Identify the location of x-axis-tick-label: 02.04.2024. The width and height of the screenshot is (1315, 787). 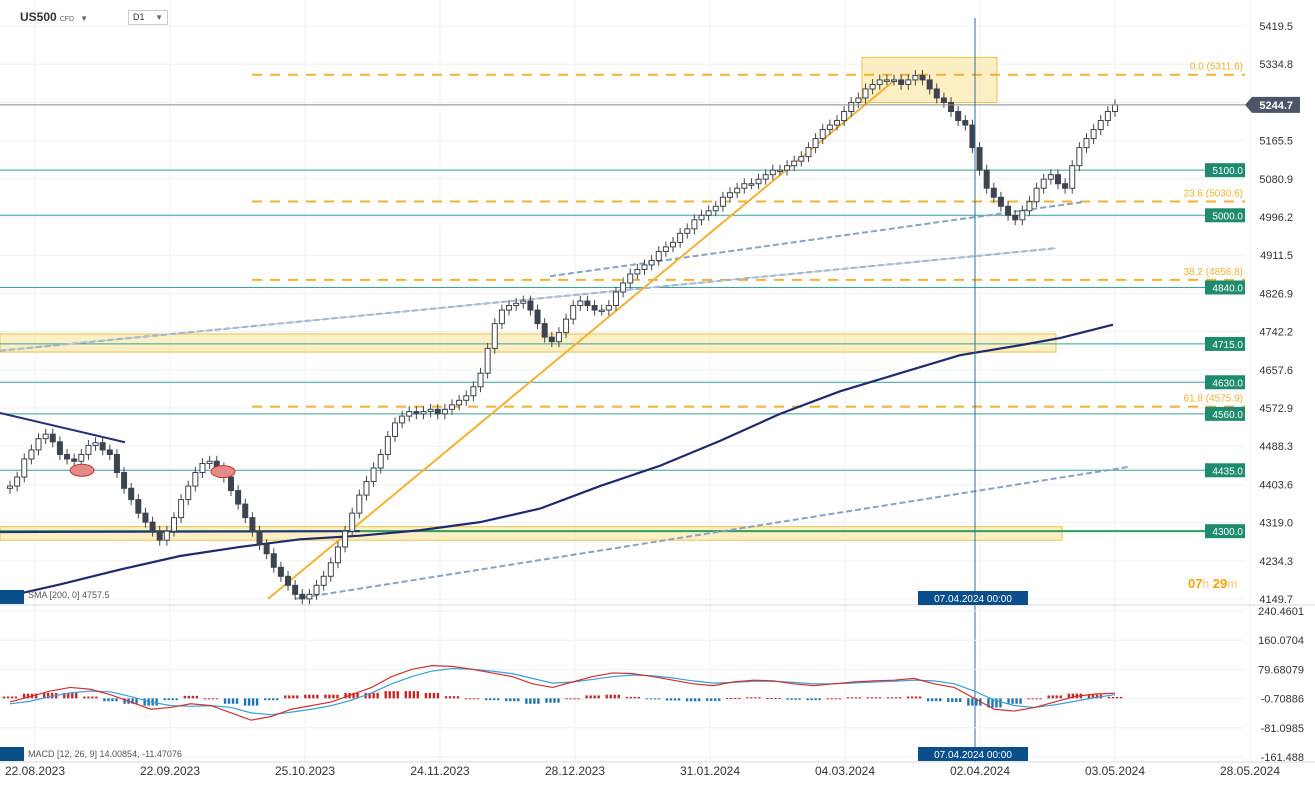
(980, 771).